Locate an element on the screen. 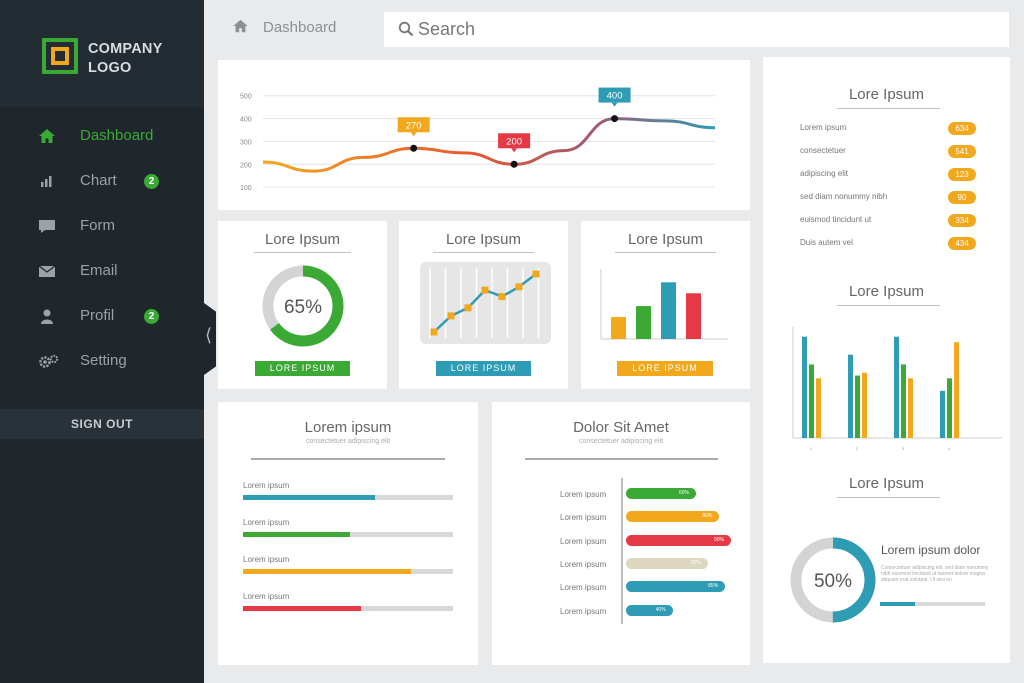  list-item: sed diam nonummy nibh 90 is located at coordinates (890, 198).